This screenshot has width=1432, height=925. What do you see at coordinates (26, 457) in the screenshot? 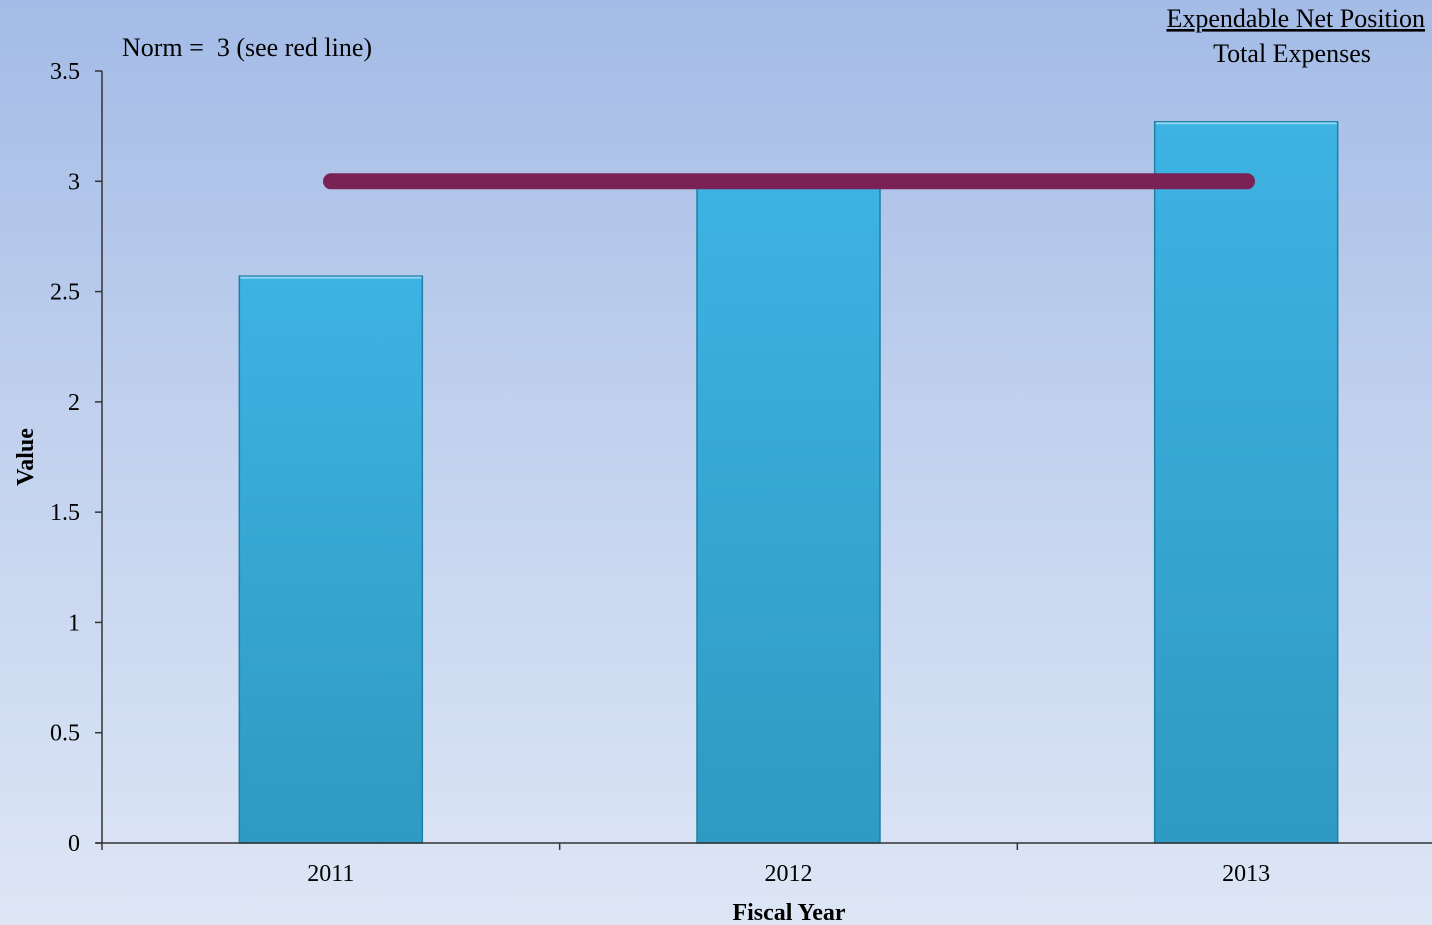
I see `y-axis-title: Value` at bounding box center [26, 457].